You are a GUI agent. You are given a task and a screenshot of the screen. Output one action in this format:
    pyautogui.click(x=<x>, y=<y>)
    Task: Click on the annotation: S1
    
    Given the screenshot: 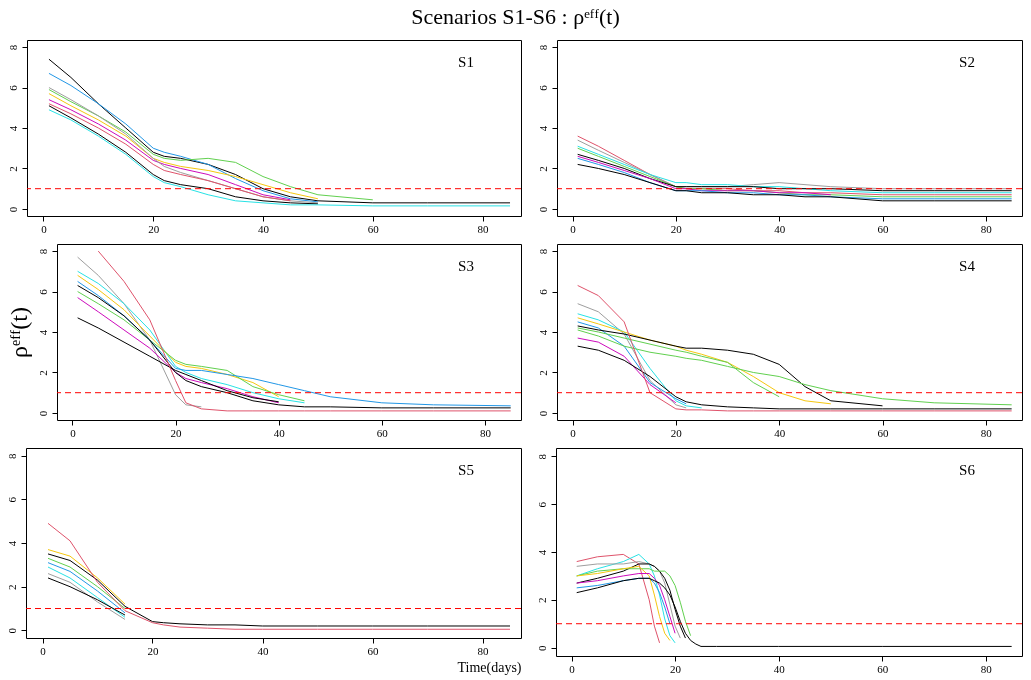 What is the action you would take?
    pyautogui.click(x=466, y=62)
    